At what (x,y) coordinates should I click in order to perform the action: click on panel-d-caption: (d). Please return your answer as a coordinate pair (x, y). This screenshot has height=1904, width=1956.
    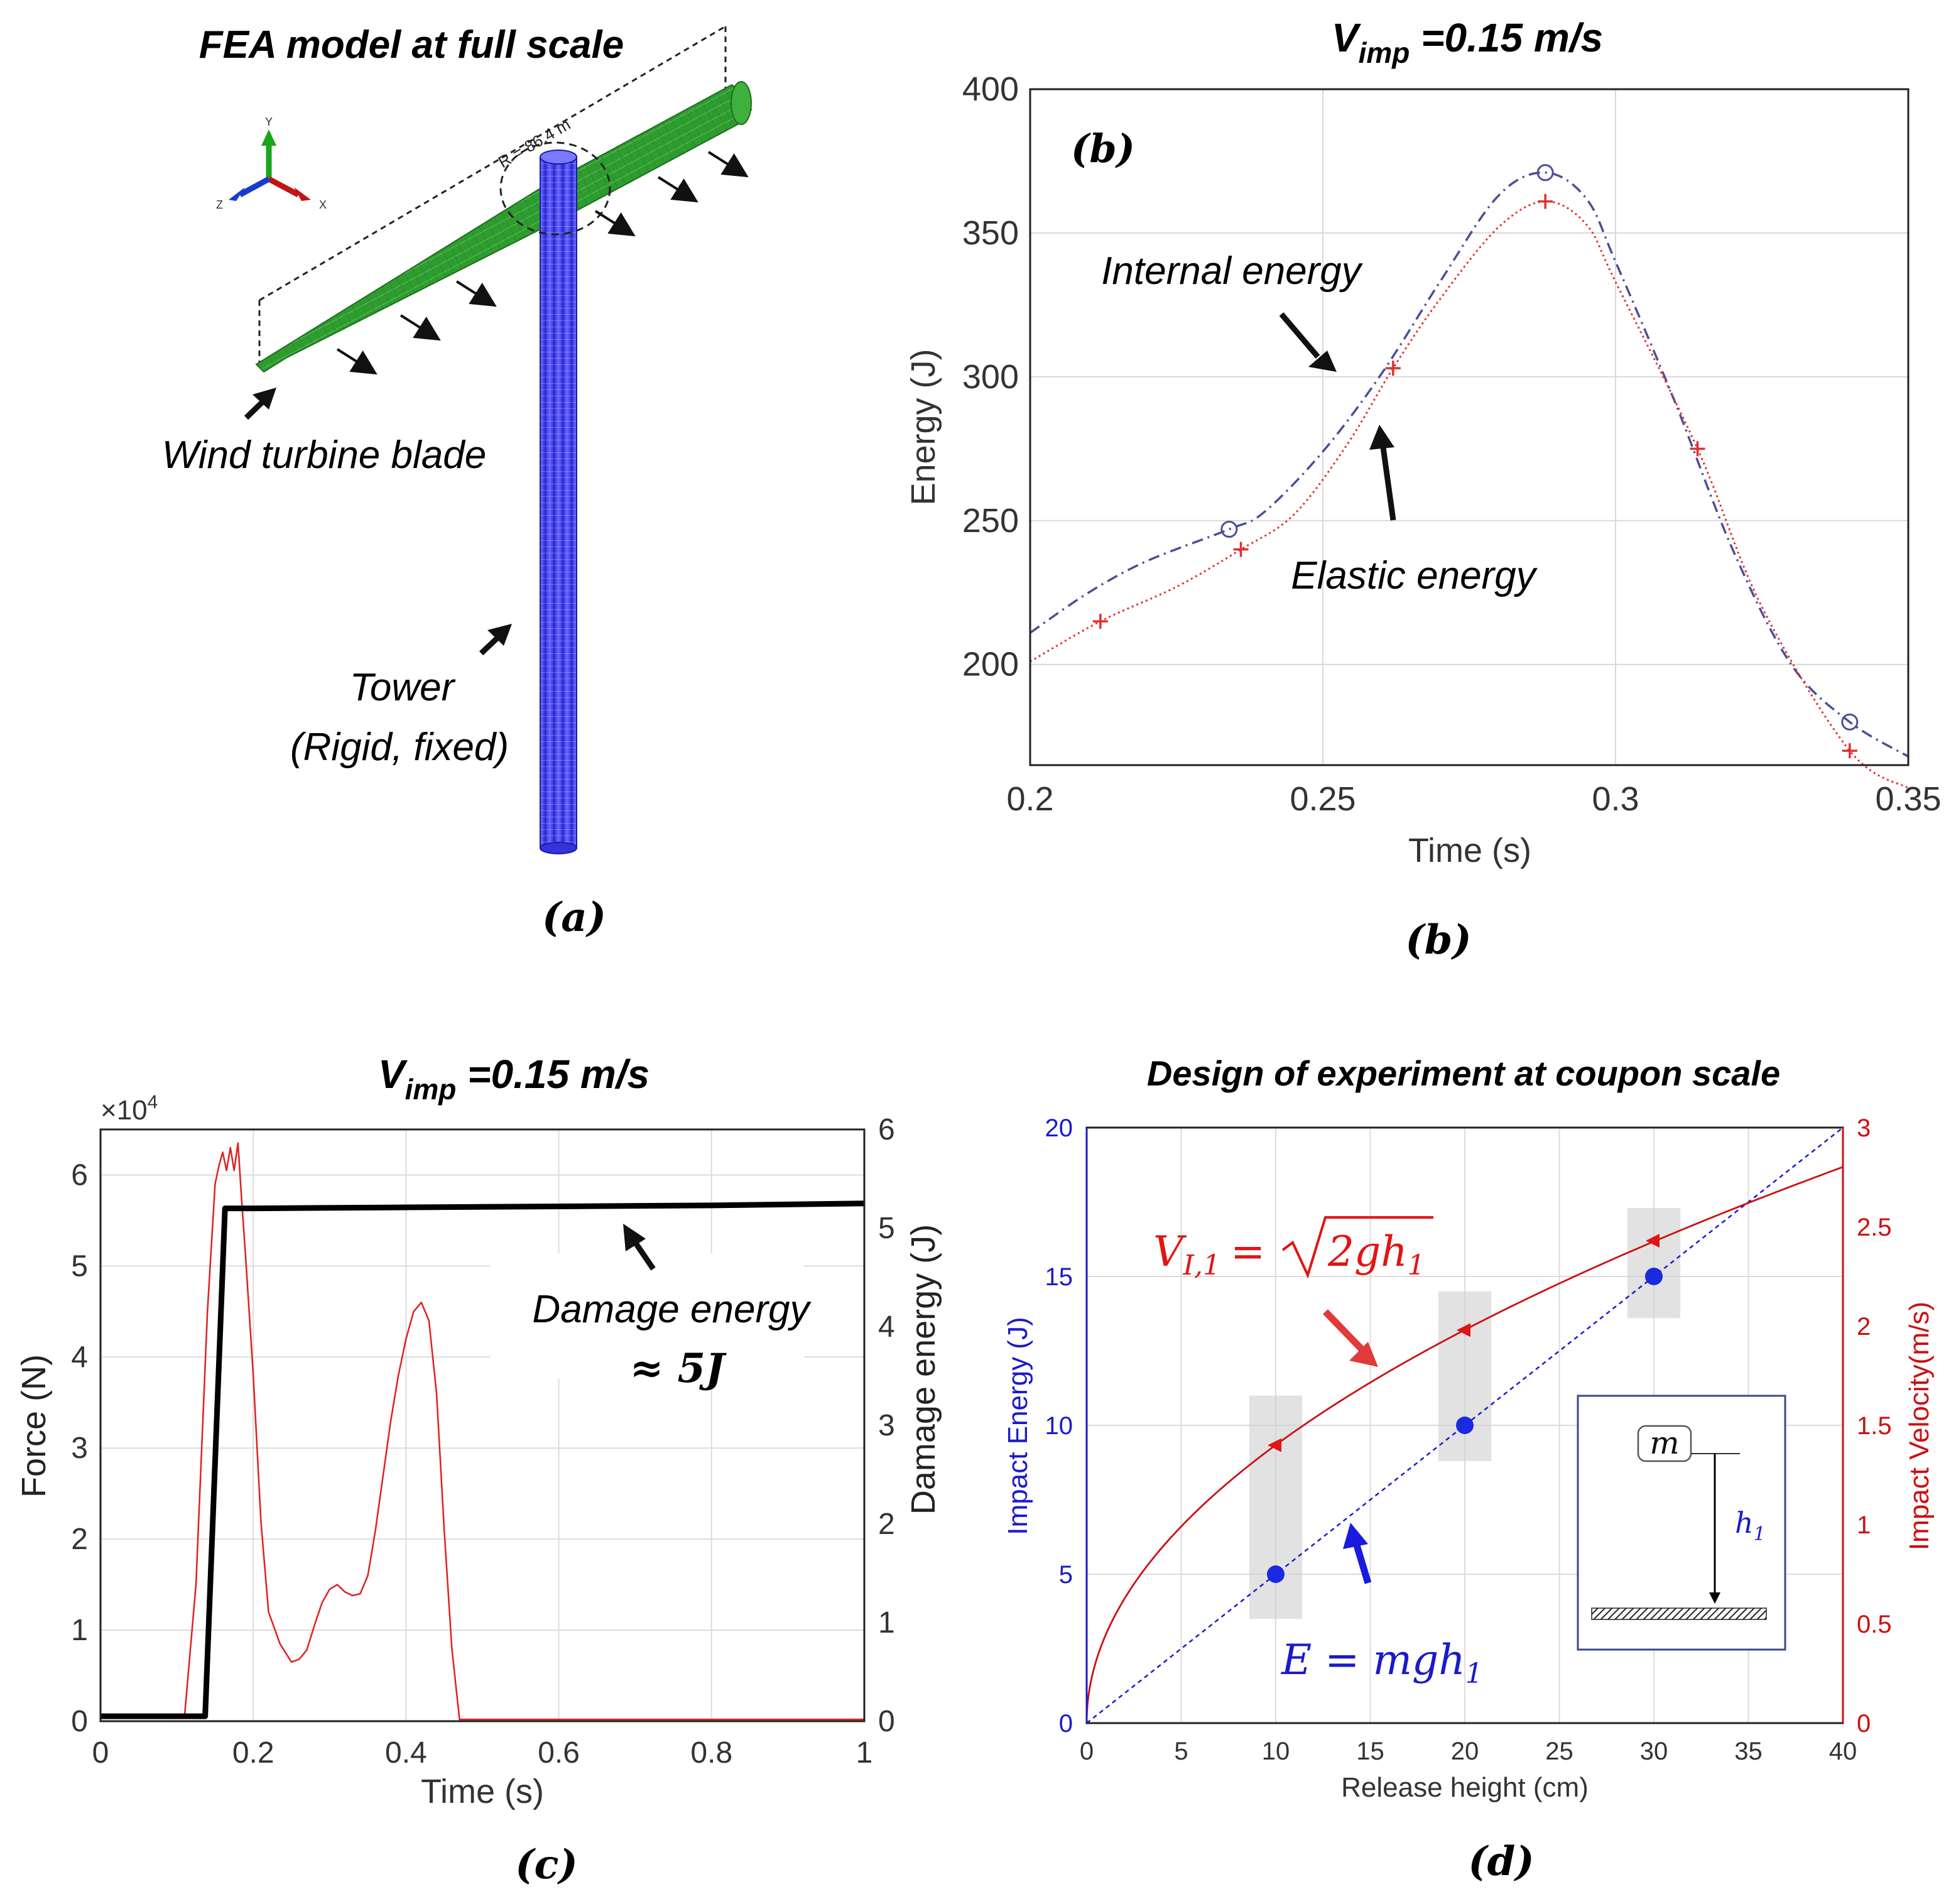
    Looking at the image, I should click on (1501, 1861).